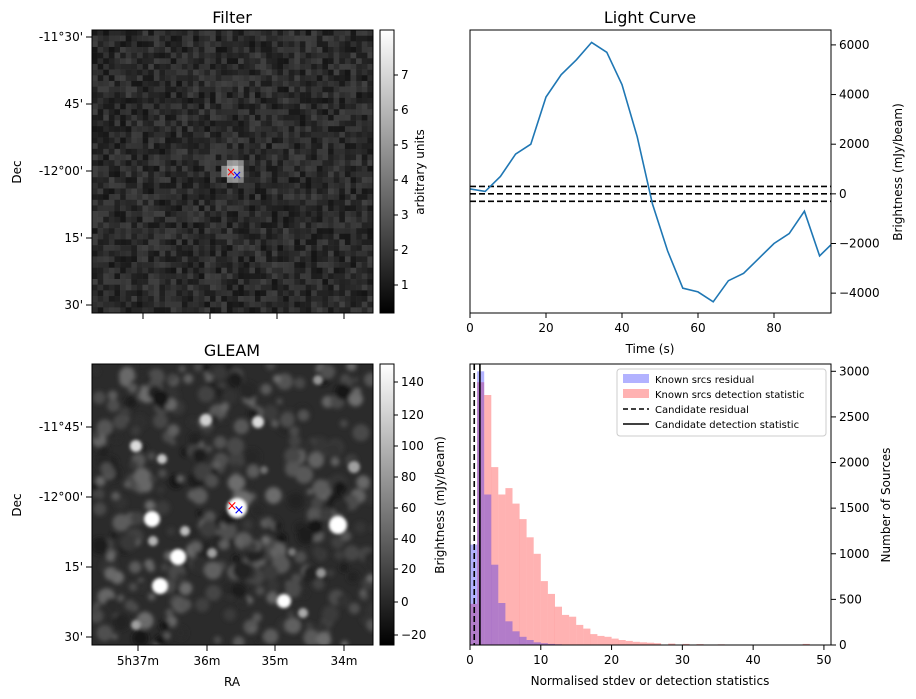 The image size is (916, 699). What do you see at coordinates (704, 380) in the screenshot?
I see `legend-label: Known srcs residual` at bounding box center [704, 380].